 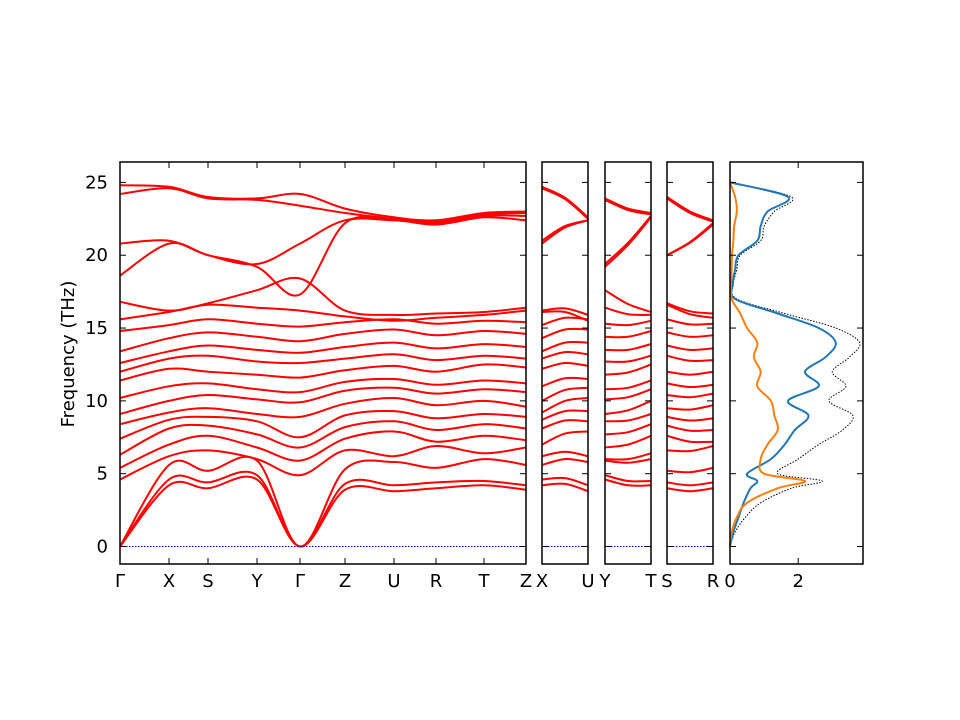 I want to click on panel-y-t, so click(x=628, y=363).